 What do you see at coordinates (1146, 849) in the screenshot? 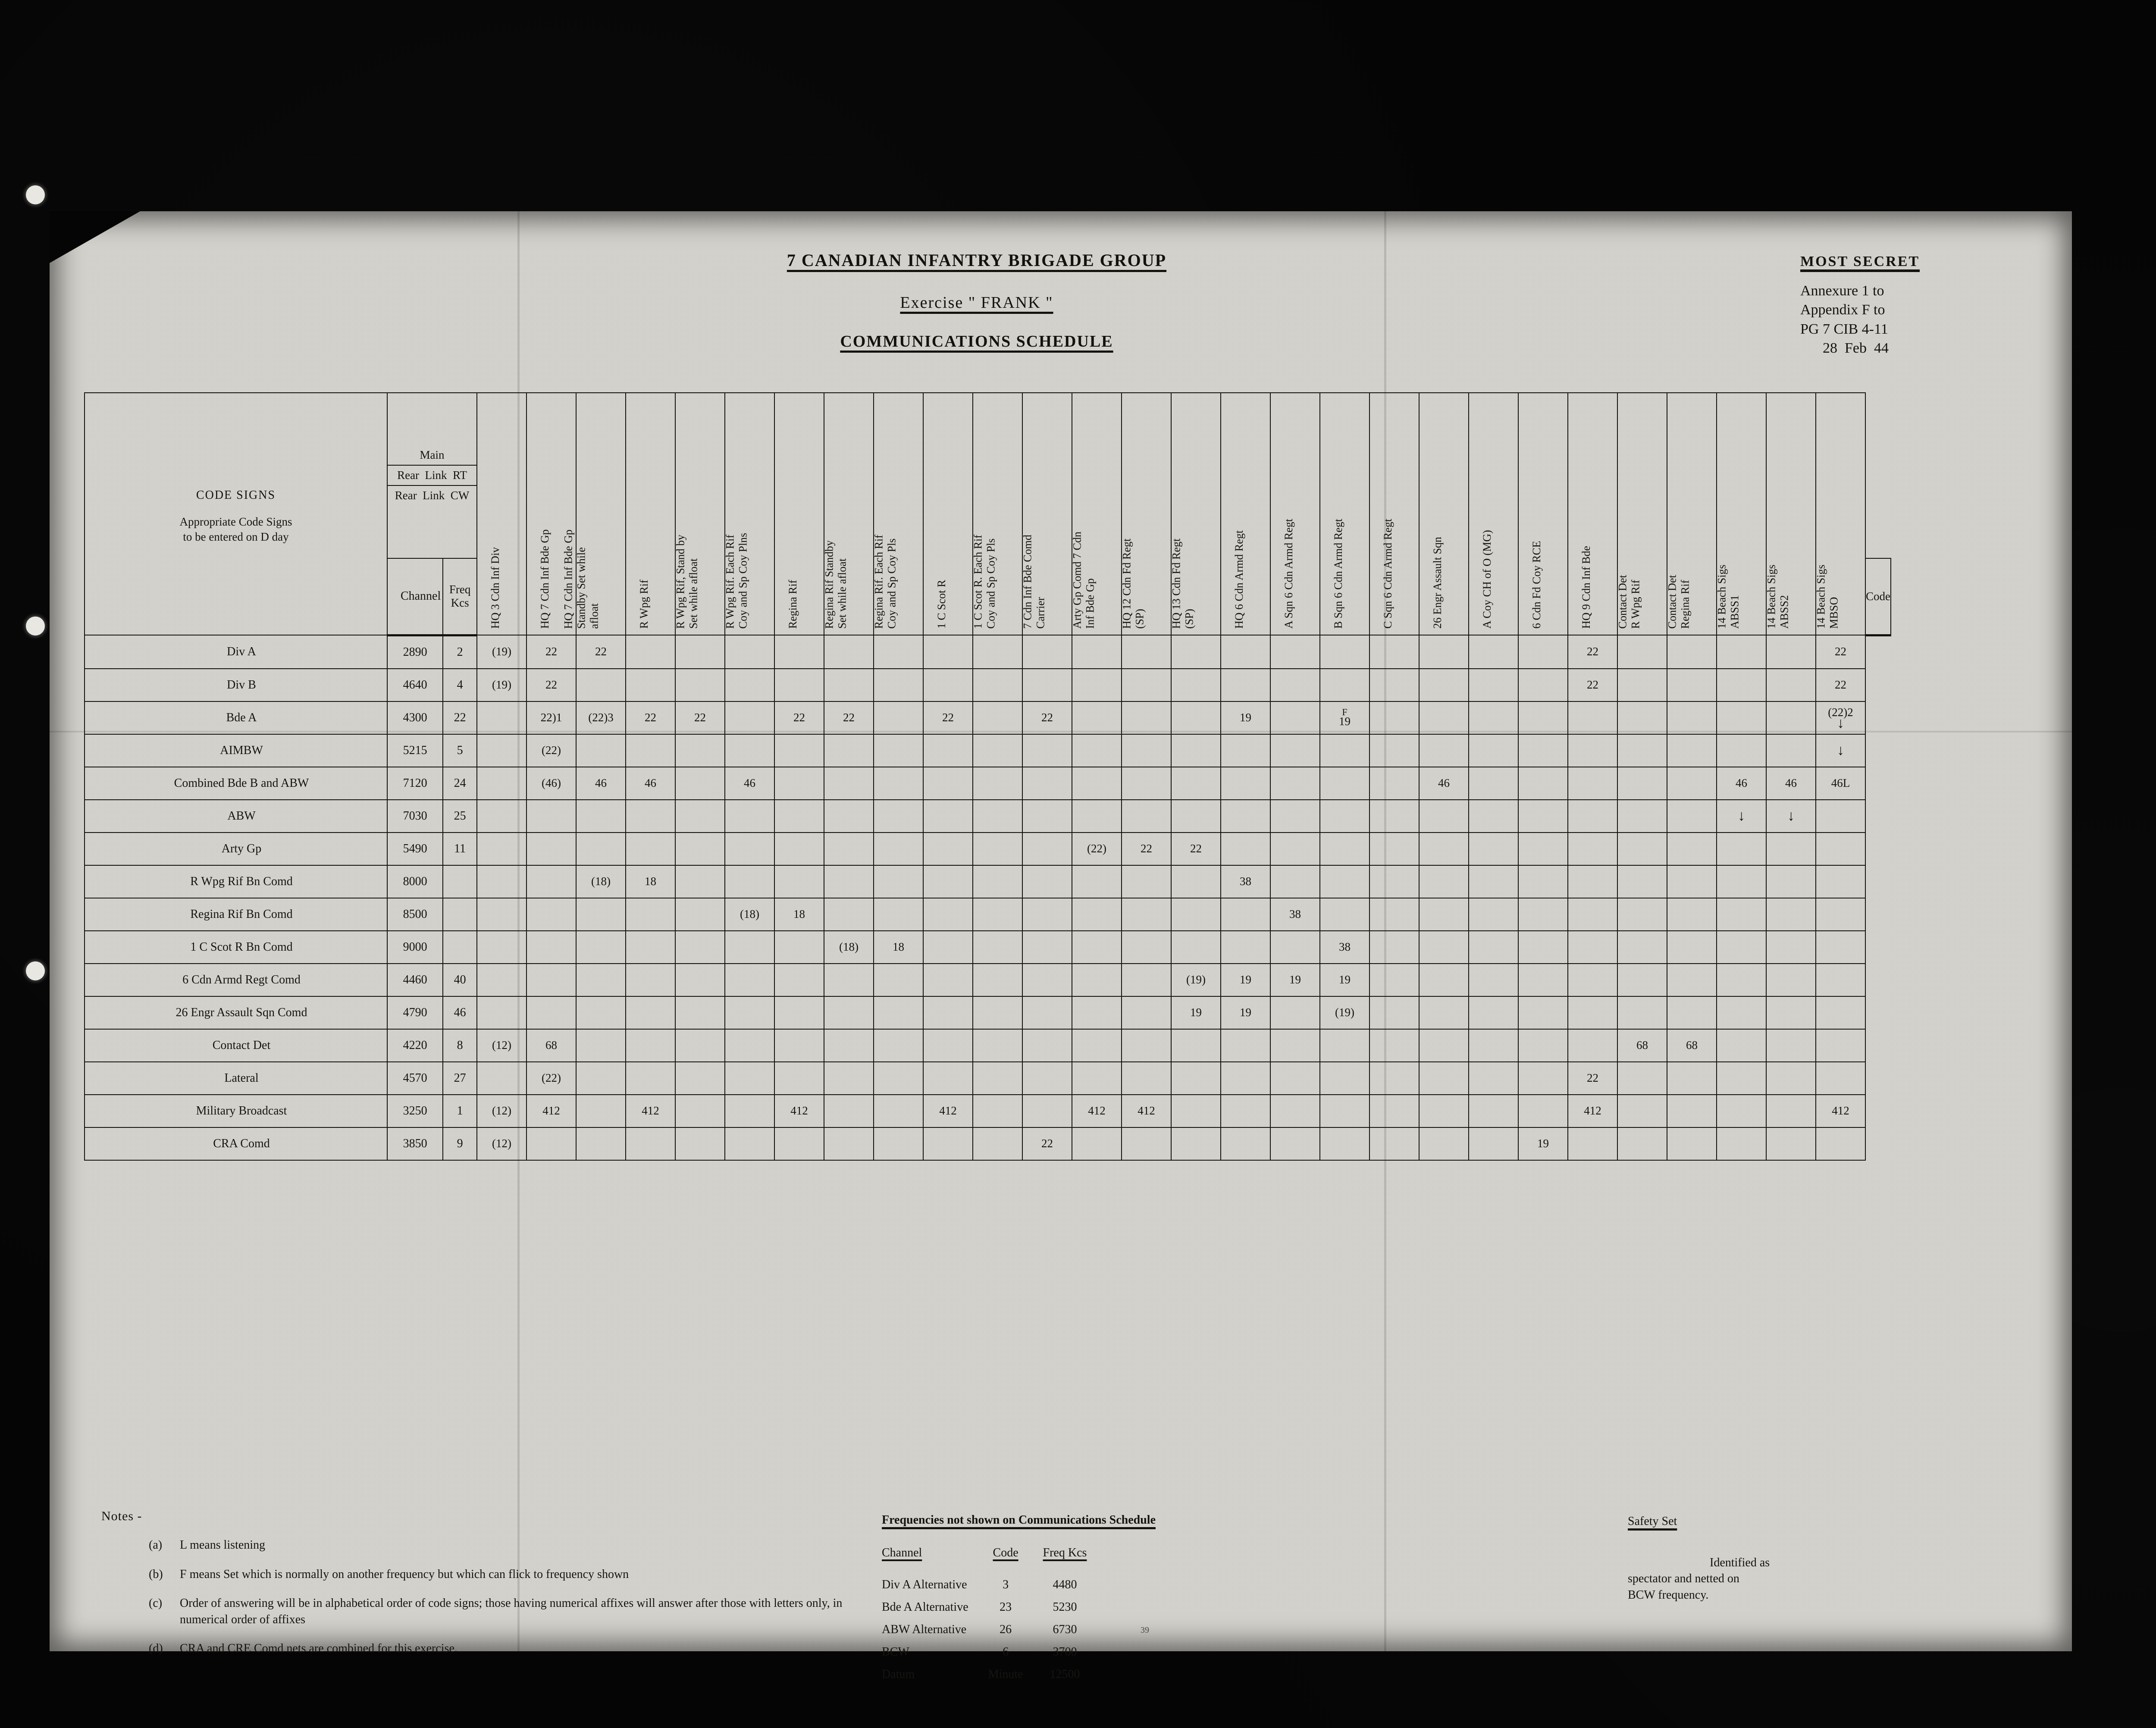
I see `cell-hq-12-cdn-fd-regt: 22` at bounding box center [1146, 849].